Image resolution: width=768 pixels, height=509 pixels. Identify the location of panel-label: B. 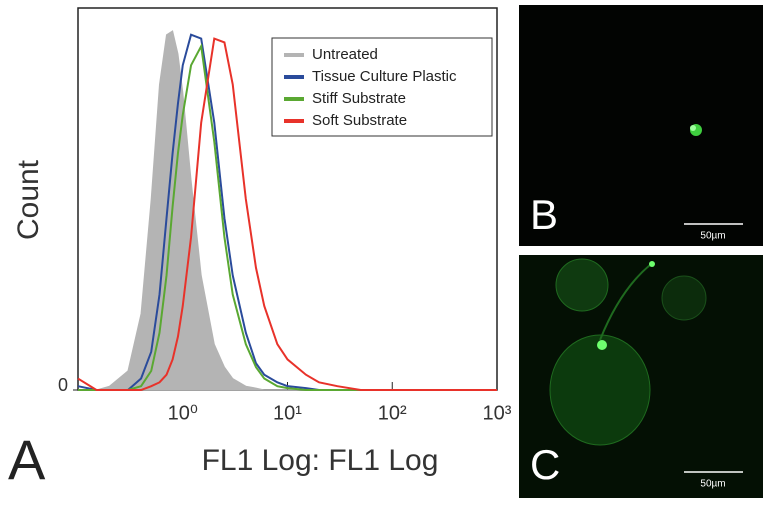
(544, 214).